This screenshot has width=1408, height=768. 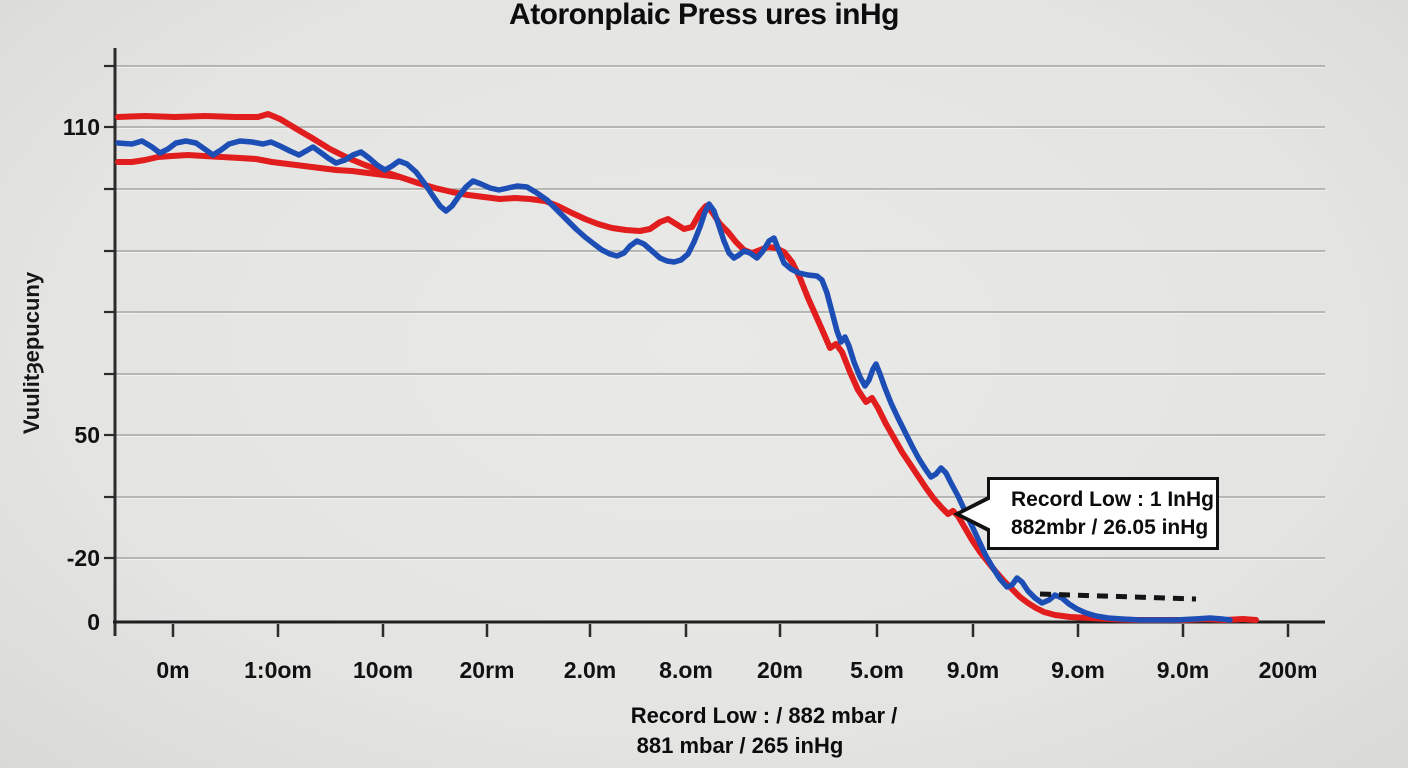 What do you see at coordinates (383, 670) in the screenshot?
I see `x-tick-label: 10om` at bounding box center [383, 670].